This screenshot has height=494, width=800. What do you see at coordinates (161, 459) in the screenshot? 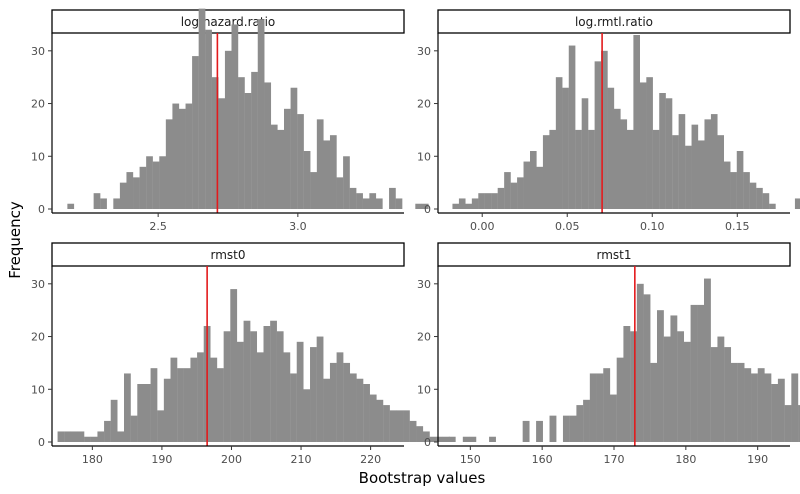
I see `x-tick-label: 190` at bounding box center [161, 459].